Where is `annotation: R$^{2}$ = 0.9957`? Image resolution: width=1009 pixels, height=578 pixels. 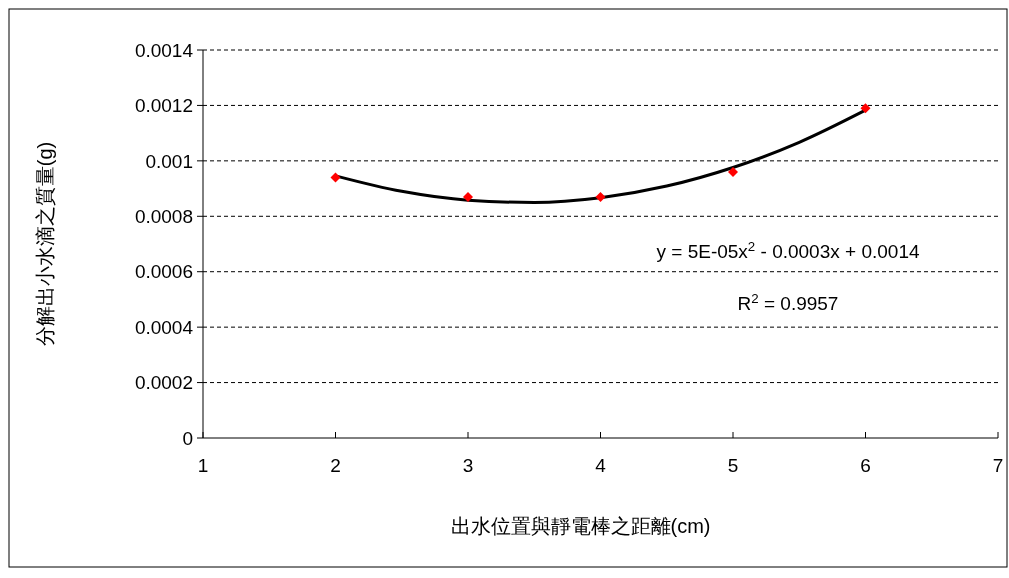 annotation: R$^{2}$ = 0.9957 is located at coordinates (788, 302).